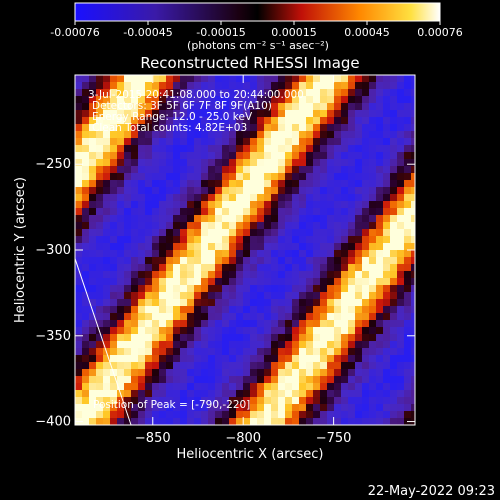  Describe the element at coordinates (440, 32) in the screenshot. I see `colorbar-tick-label: 0.00076` at that location.